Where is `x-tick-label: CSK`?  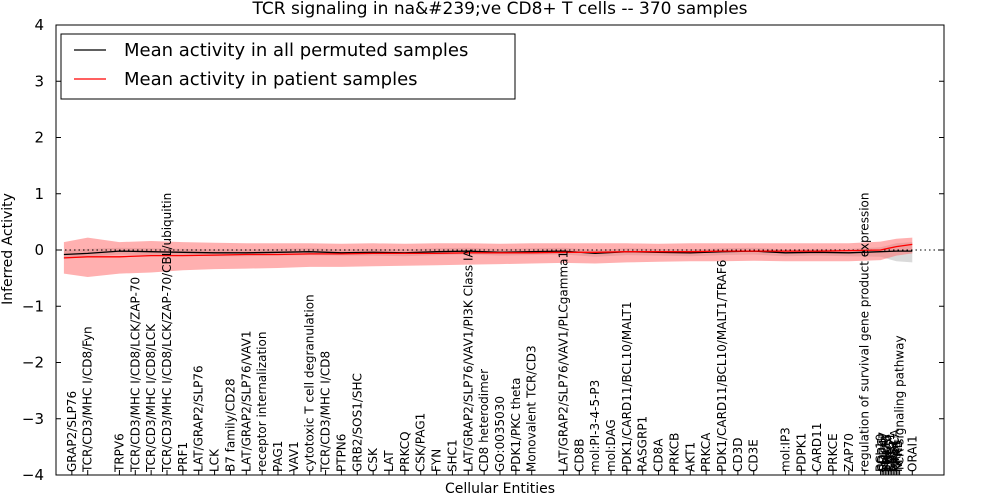
x-tick-label: CSK is located at coordinates (373, 459).